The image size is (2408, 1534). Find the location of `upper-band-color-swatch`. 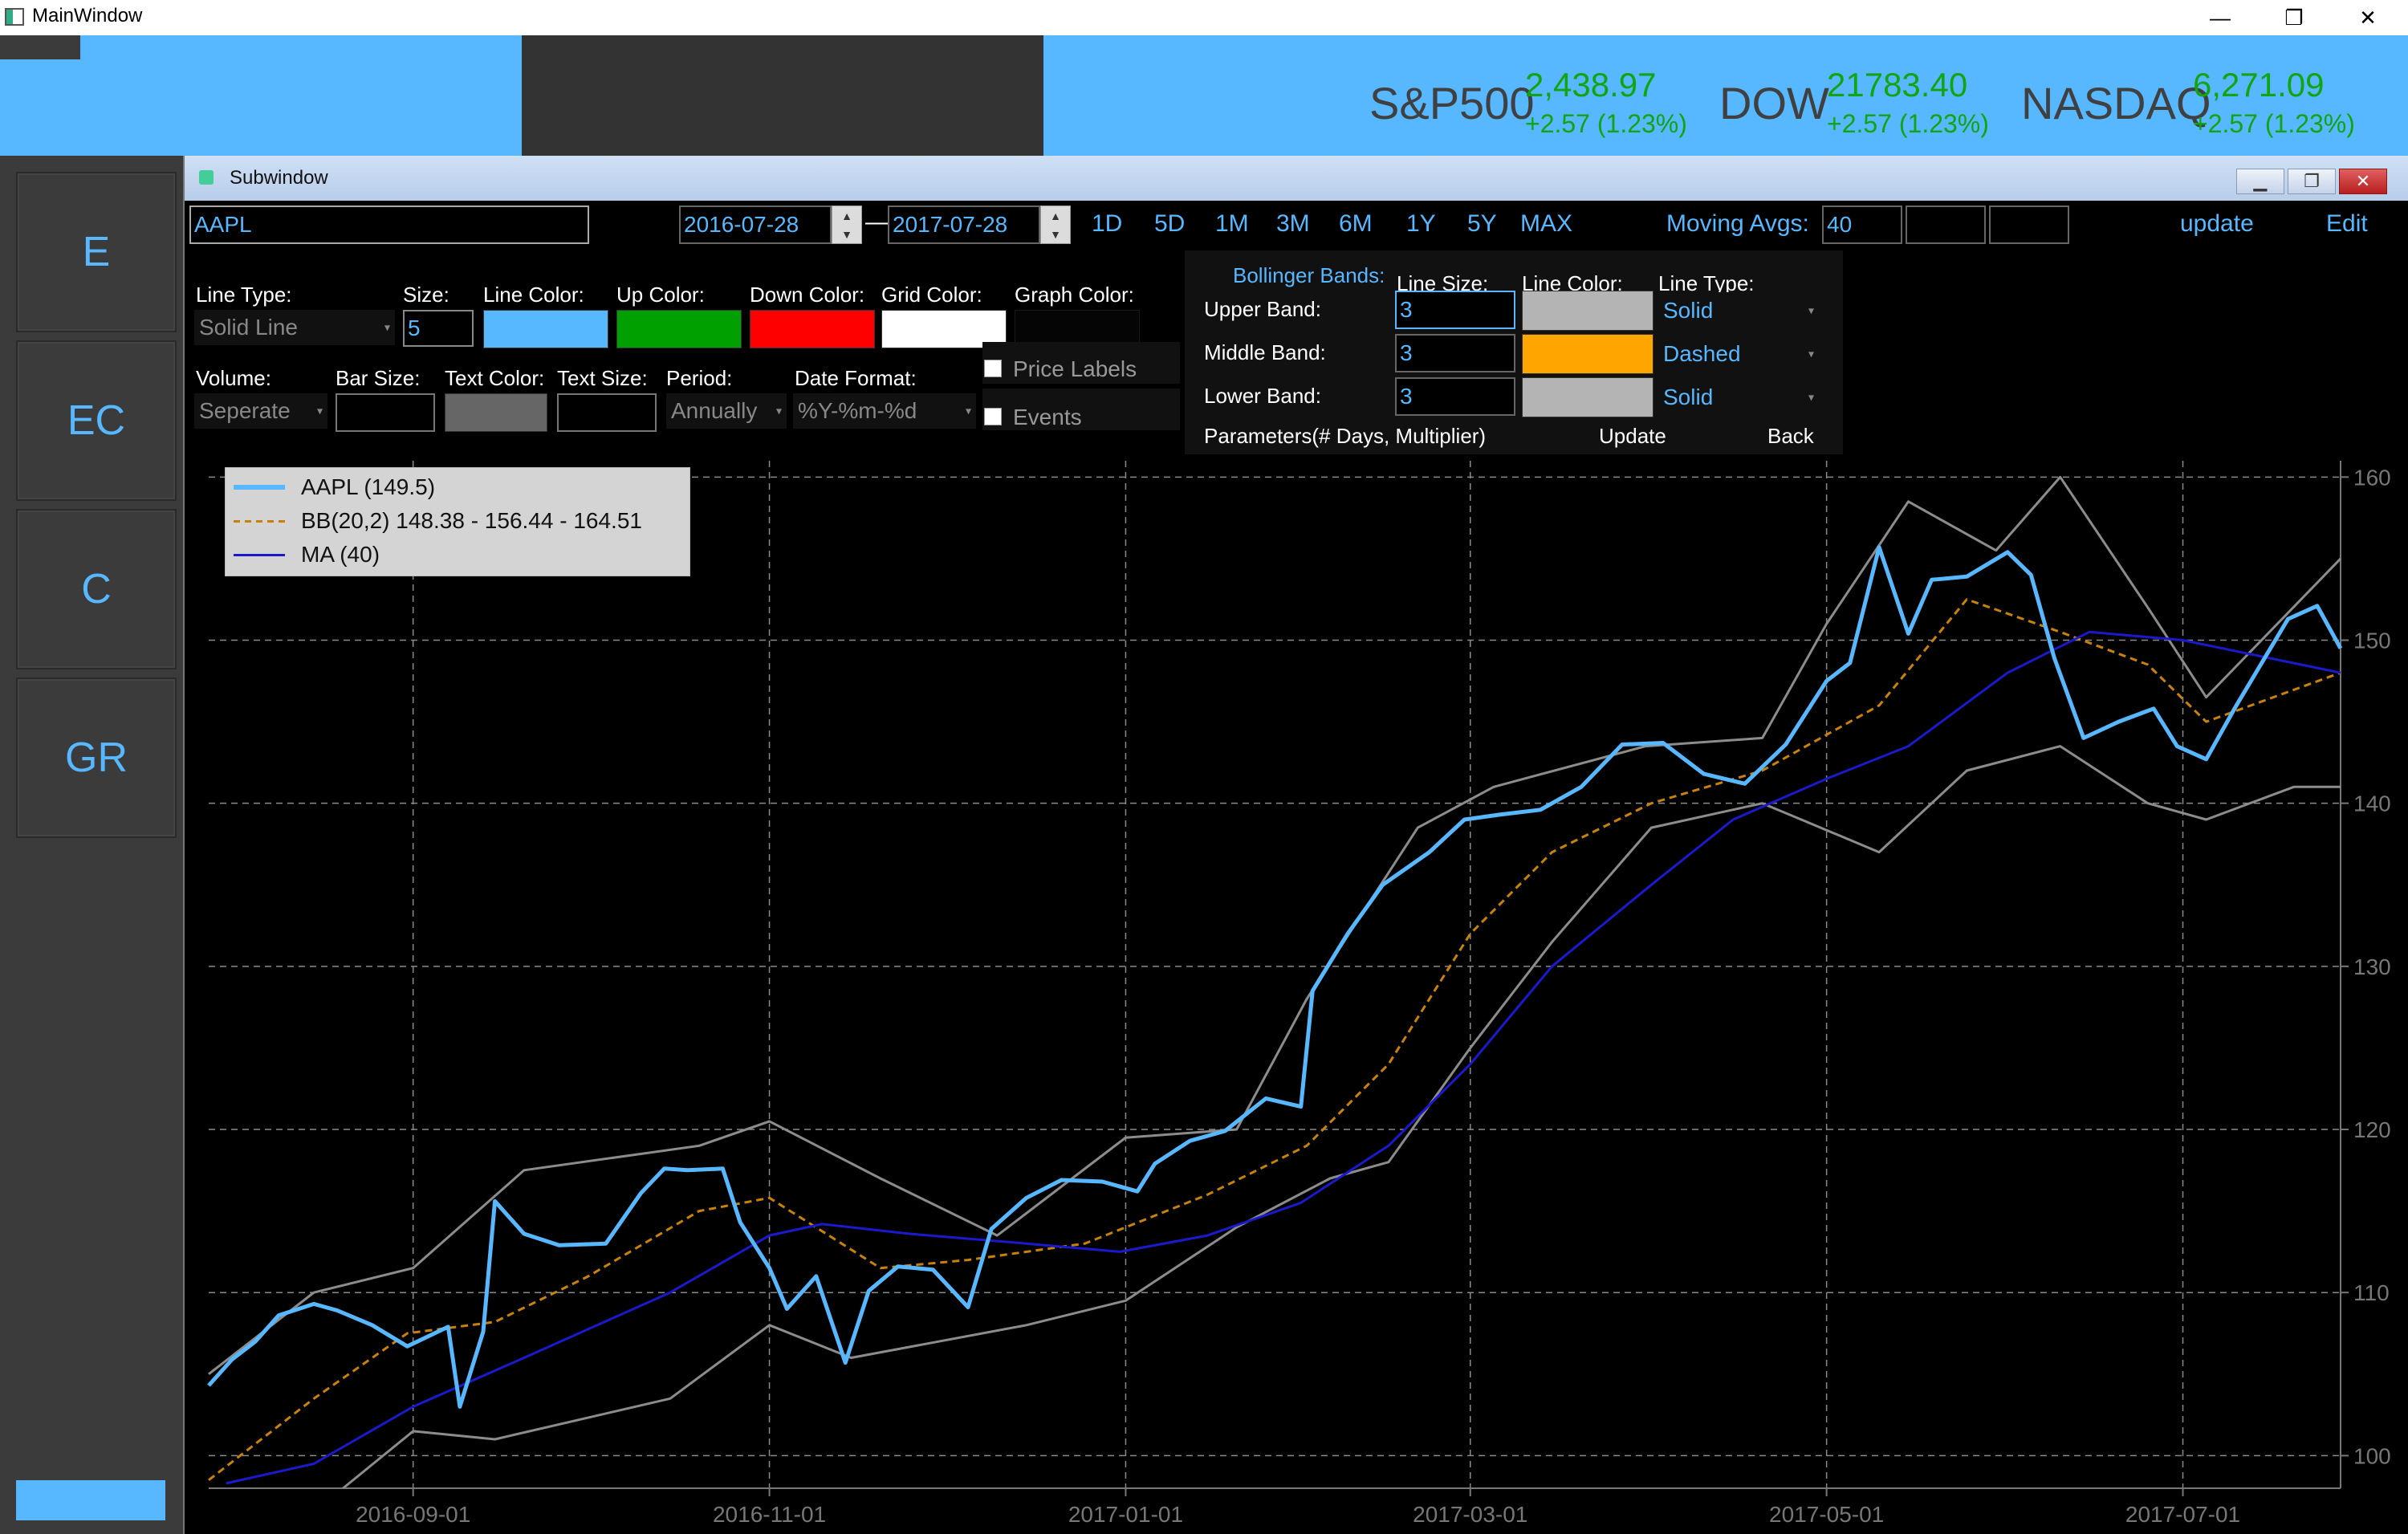

upper-band-color-swatch is located at coordinates (1587, 311).